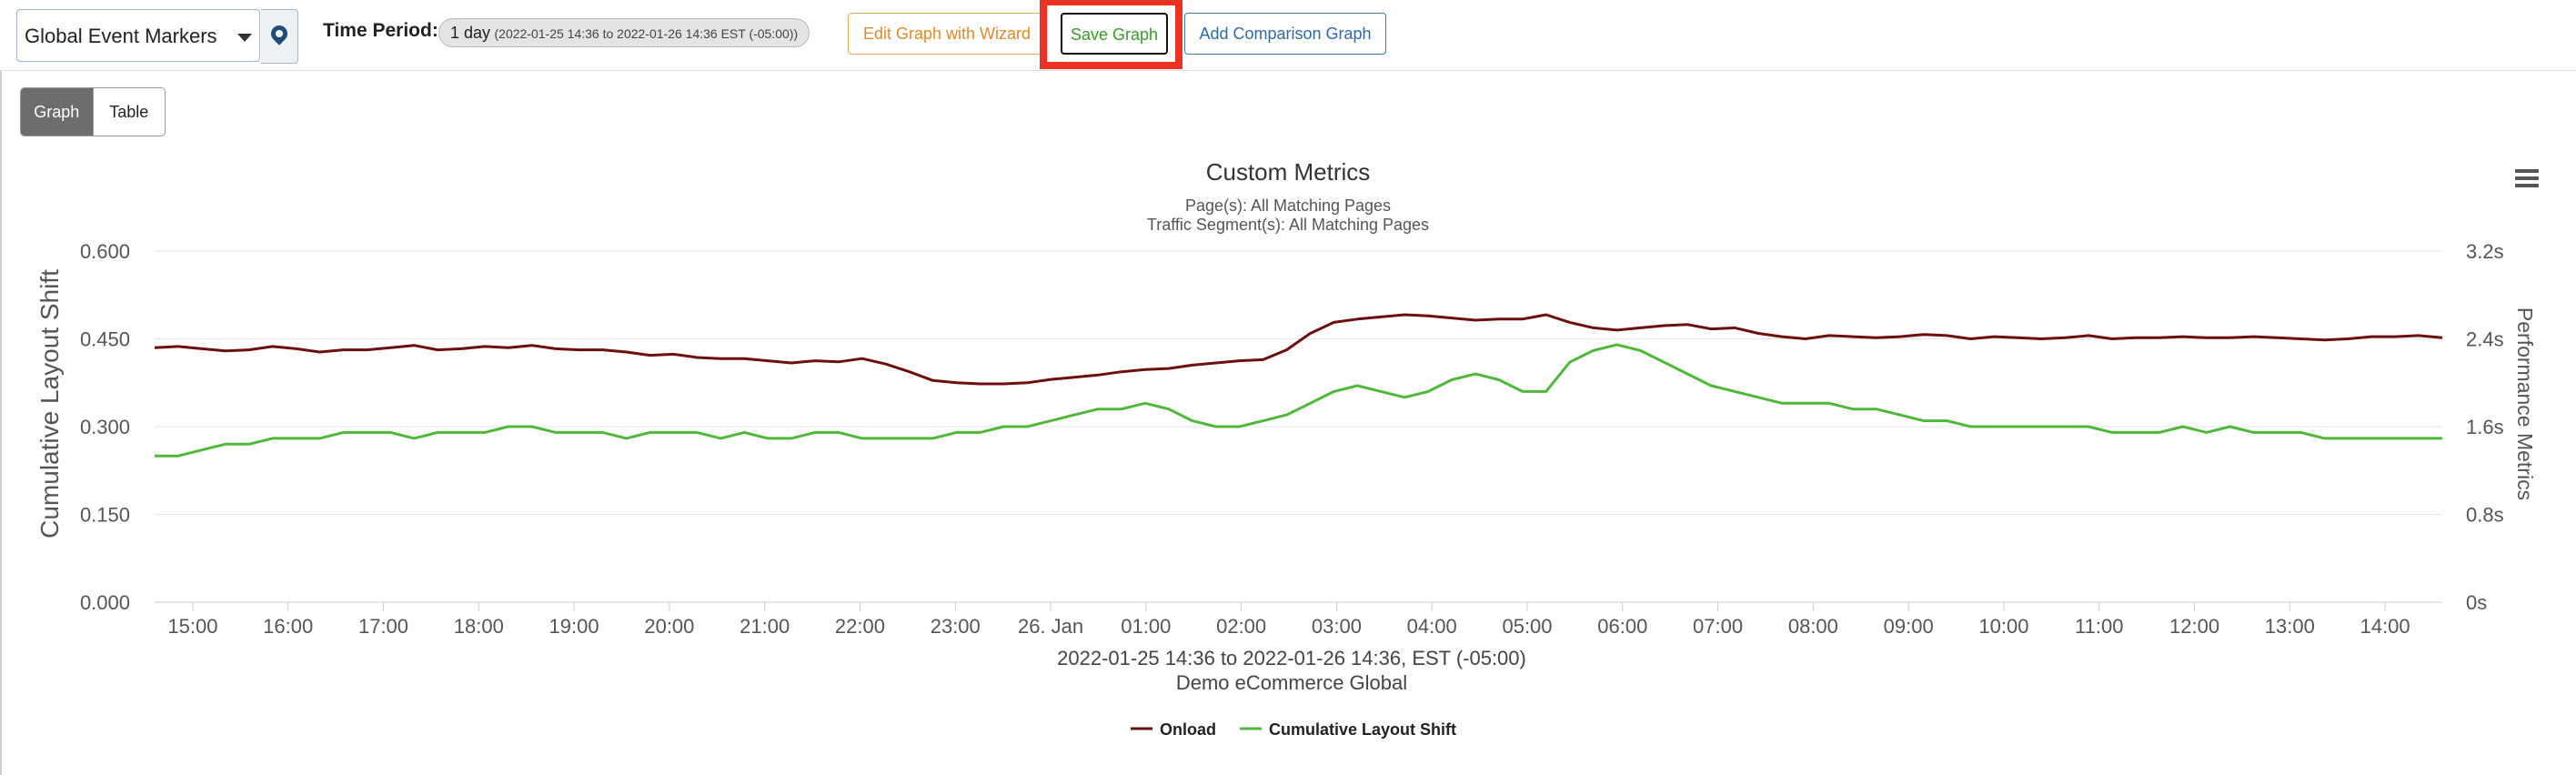 Image resolution: width=2576 pixels, height=775 pixels. What do you see at coordinates (57, 112) in the screenshot?
I see `graph-view-button: Graph` at bounding box center [57, 112].